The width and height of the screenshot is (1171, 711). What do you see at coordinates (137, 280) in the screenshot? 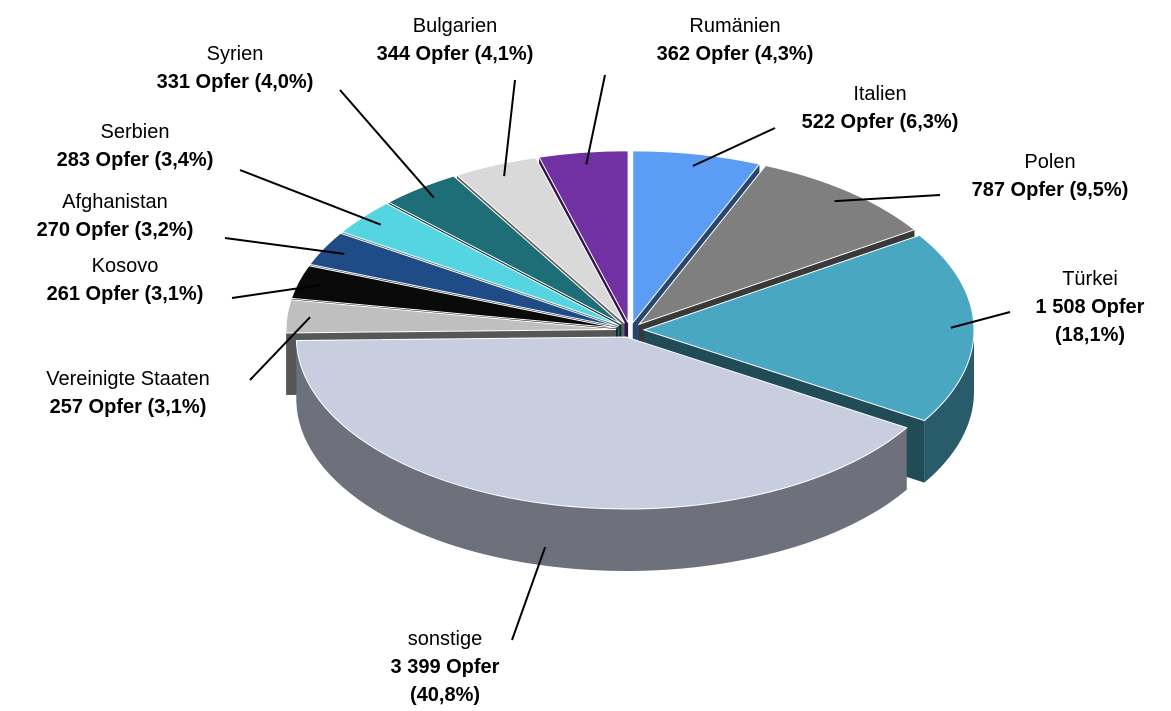
I see `data-label: Kosovo 261 Opfer (3,1%)` at bounding box center [137, 280].